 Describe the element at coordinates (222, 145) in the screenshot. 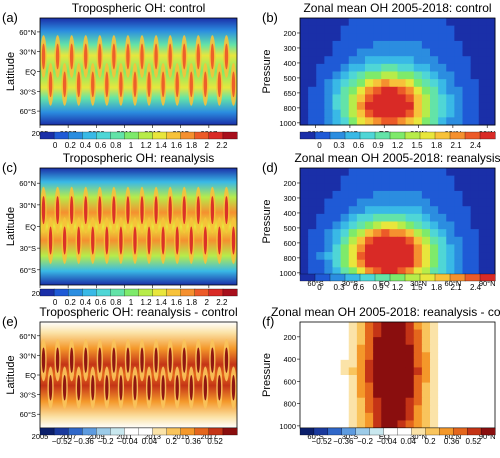

I see `colorbar-tick-label: 2.2` at that location.